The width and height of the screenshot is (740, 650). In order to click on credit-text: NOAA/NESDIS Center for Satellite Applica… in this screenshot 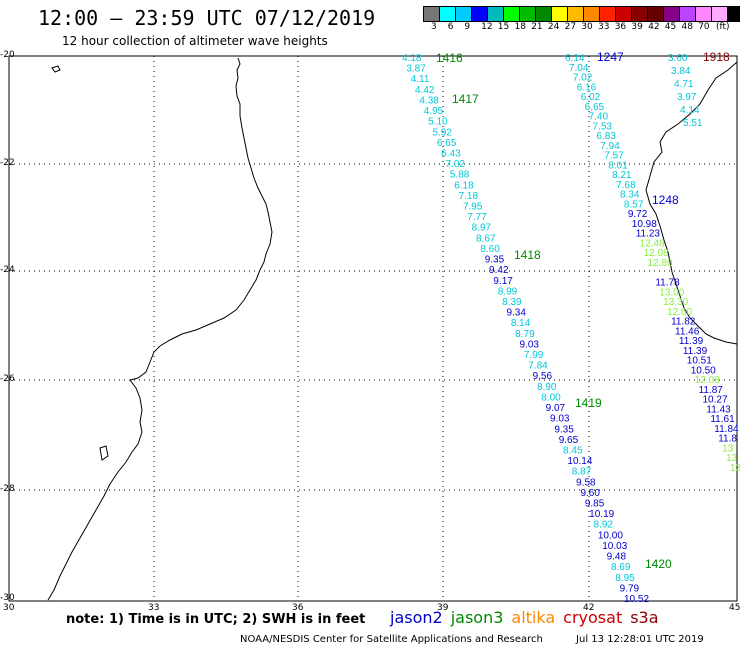, I will do `click(391, 639)`.